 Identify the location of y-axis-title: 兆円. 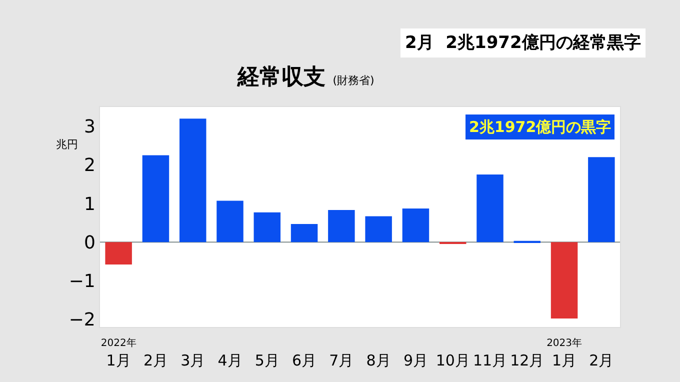
(67, 144).